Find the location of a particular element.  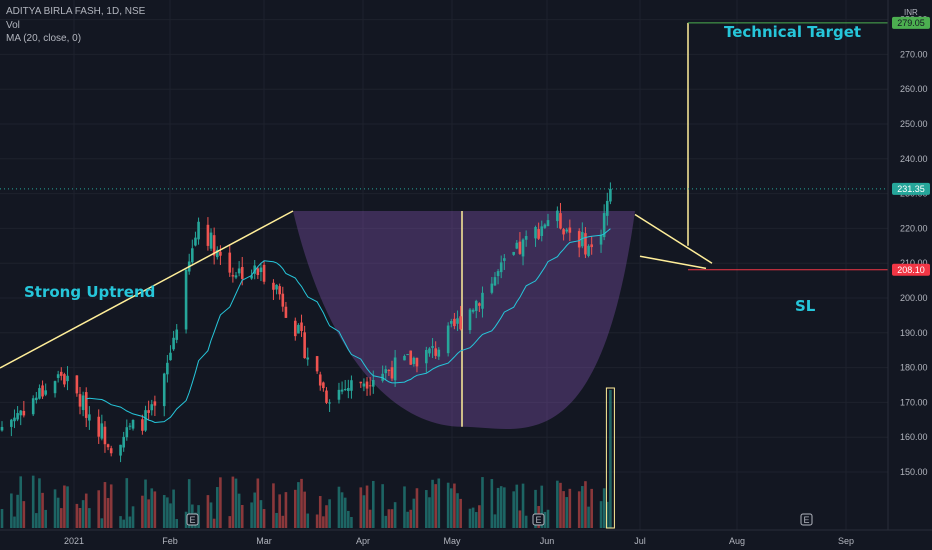

x-tick-label: 2021 is located at coordinates (74, 541).